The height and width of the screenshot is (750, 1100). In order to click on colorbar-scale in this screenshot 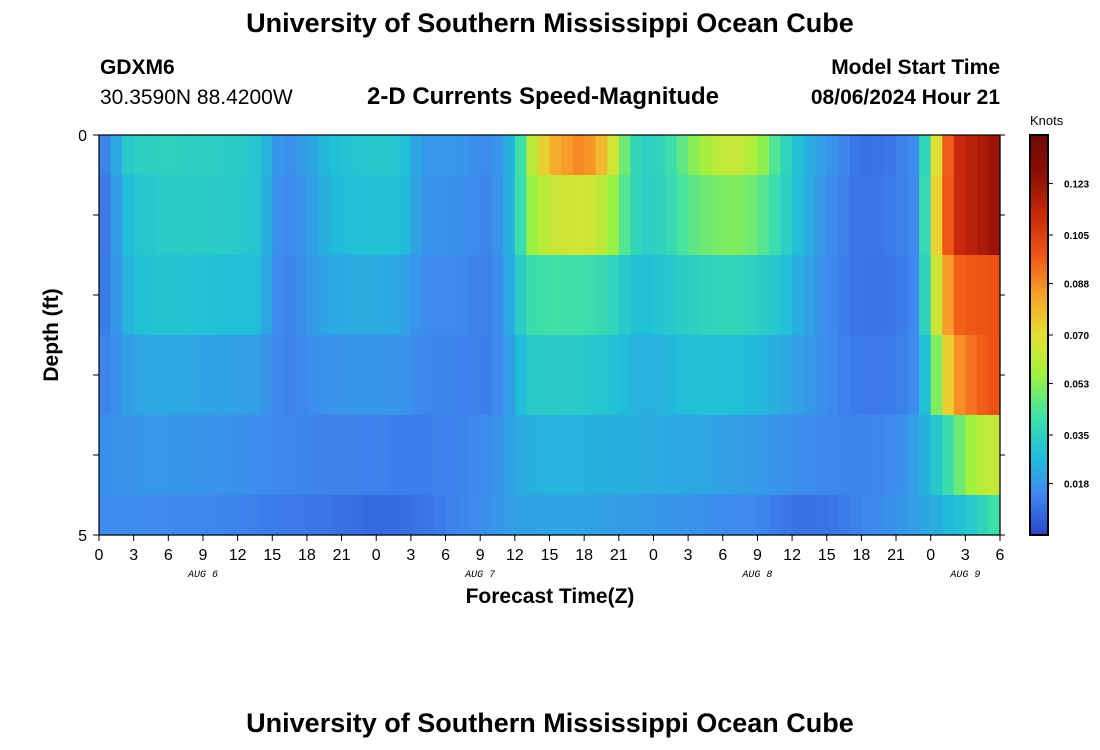, I will do `click(1039, 335)`.